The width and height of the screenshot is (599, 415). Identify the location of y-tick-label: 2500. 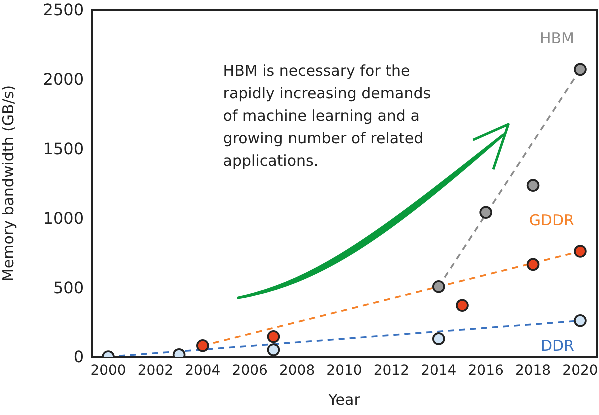
(63, 10).